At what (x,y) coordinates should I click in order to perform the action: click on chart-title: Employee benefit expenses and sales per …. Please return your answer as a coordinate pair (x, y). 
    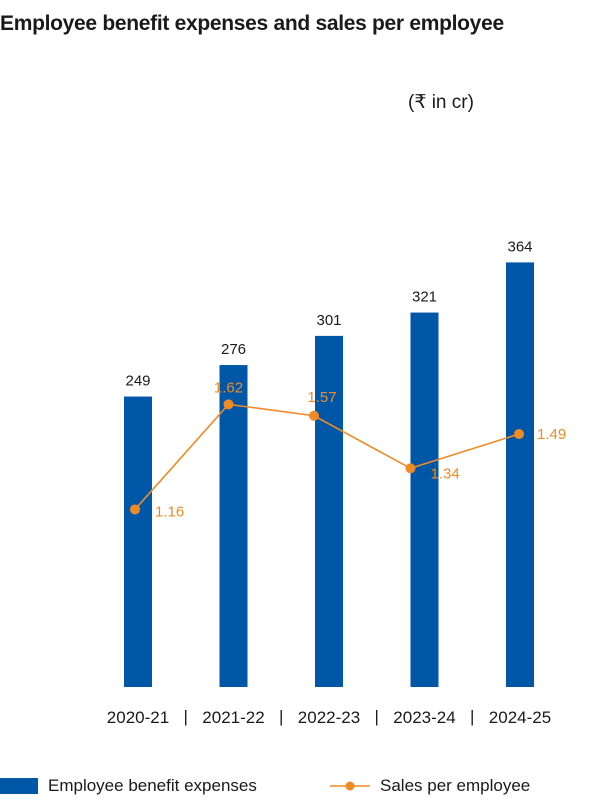
    Looking at the image, I should click on (252, 23).